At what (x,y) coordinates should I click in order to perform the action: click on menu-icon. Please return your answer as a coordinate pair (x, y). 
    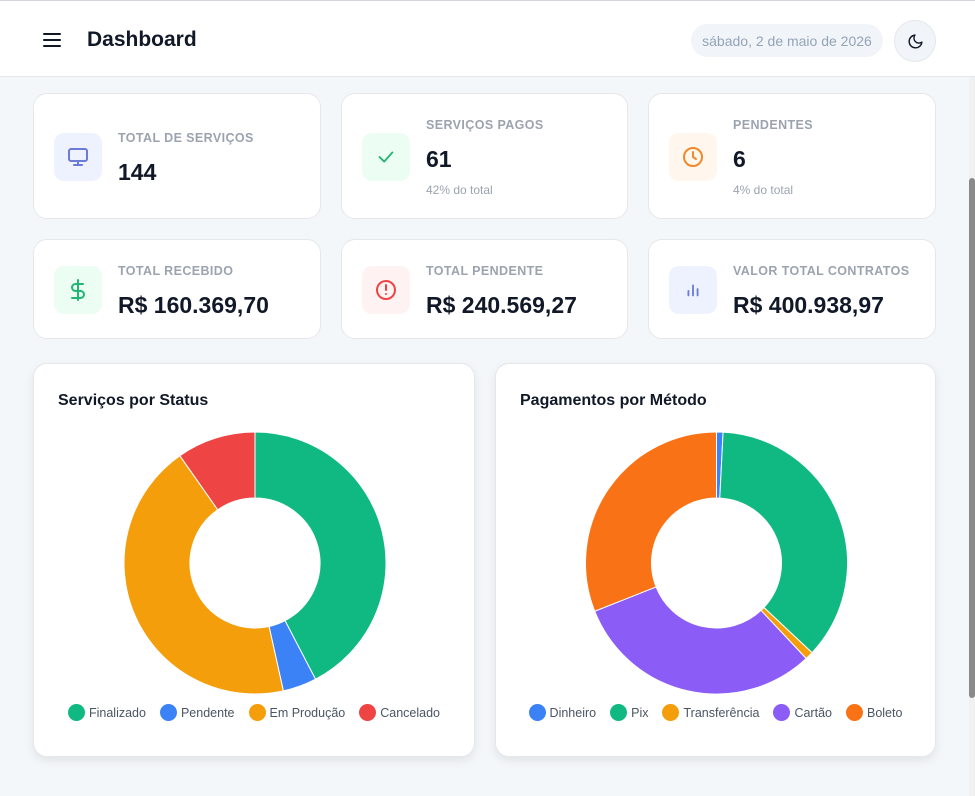
    Looking at the image, I should click on (52, 40).